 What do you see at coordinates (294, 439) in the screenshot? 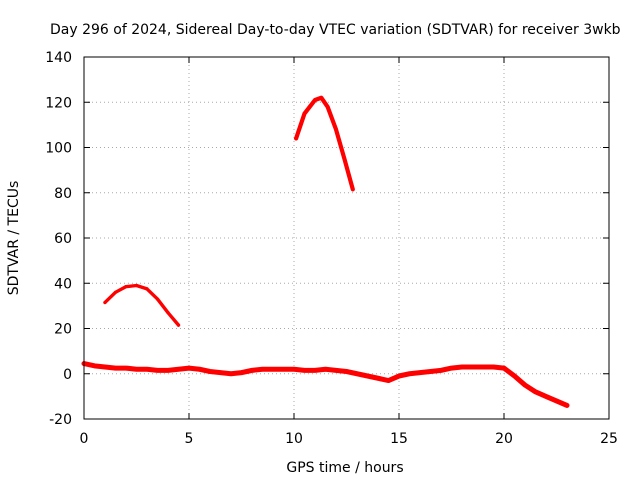
I see `x-tick-label-10: 10` at bounding box center [294, 439].